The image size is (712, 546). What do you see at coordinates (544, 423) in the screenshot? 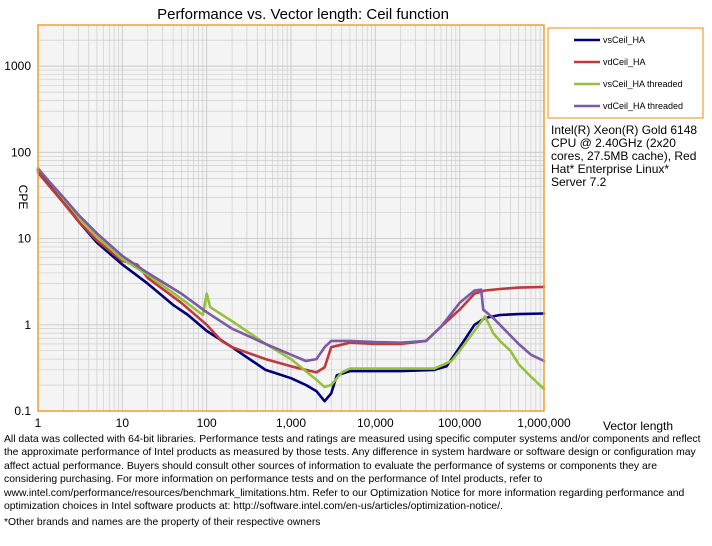
I see `x-tick-label: 1,000,000` at bounding box center [544, 423].